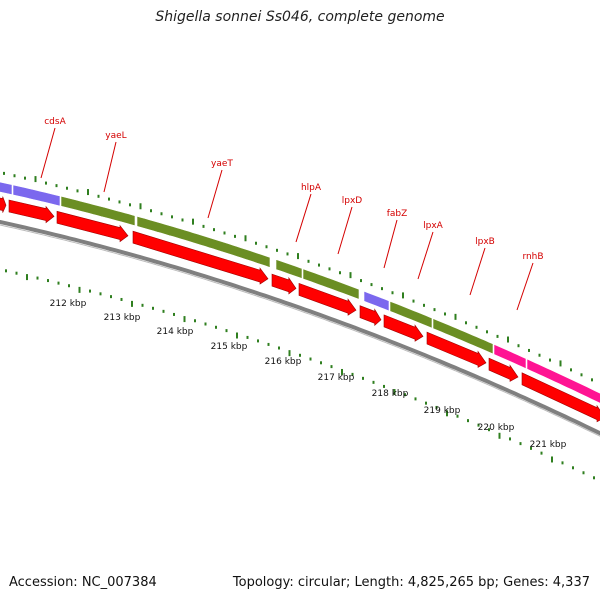 The height and width of the screenshot is (600, 600). What do you see at coordinates (175, 332) in the screenshot?
I see `kbp-label: 214 kbp` at bounding box center [175, 332].